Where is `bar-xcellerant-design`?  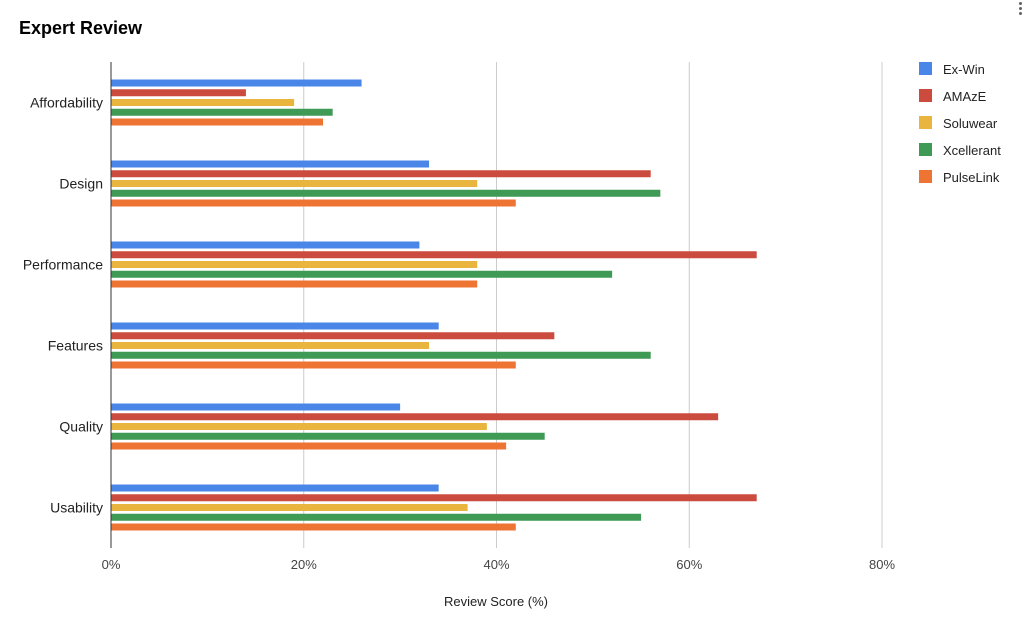
bar-xcellerant-design is located at coordinates (386, 193).